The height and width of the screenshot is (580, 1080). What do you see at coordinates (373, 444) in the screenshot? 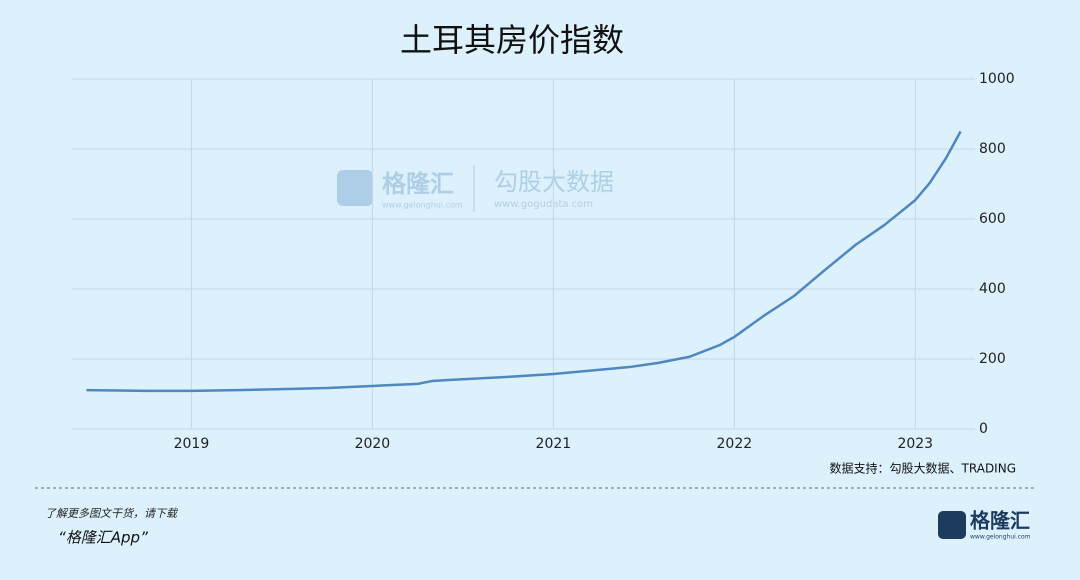
I see `x-tick-label: 2020` at bounding box center [373, 444].